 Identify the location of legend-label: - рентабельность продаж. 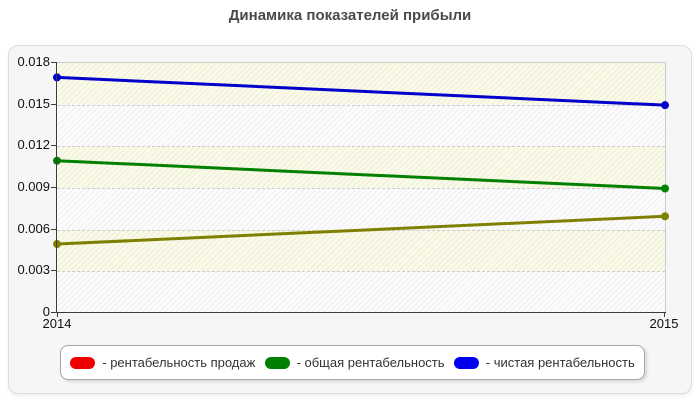
(179, 362).